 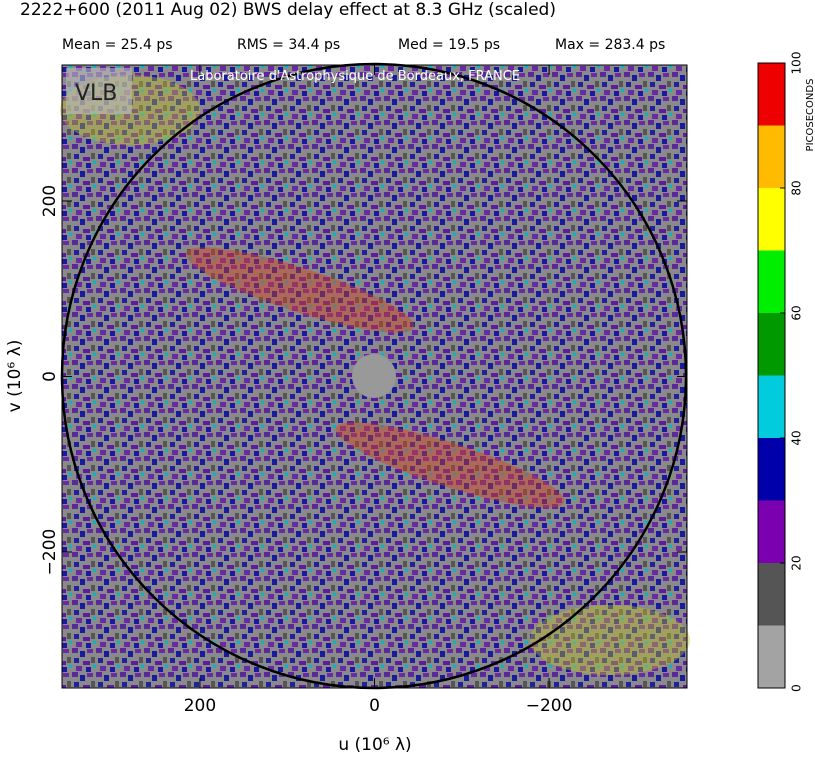 I want to click on colorbar-tick-label: 60, so click(x=797, y=312).